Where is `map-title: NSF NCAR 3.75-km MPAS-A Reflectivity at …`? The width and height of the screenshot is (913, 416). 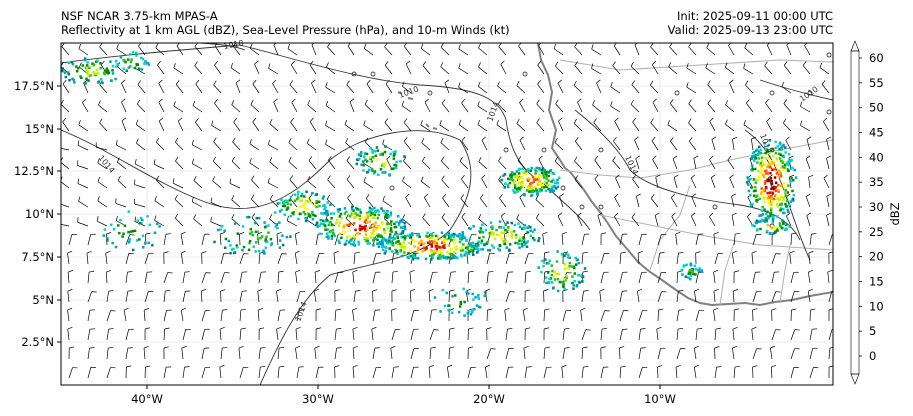 map-title: NSF NCAR 3.75-km MPAS-A Reflectivity at … is located at coordinates (285, 23).